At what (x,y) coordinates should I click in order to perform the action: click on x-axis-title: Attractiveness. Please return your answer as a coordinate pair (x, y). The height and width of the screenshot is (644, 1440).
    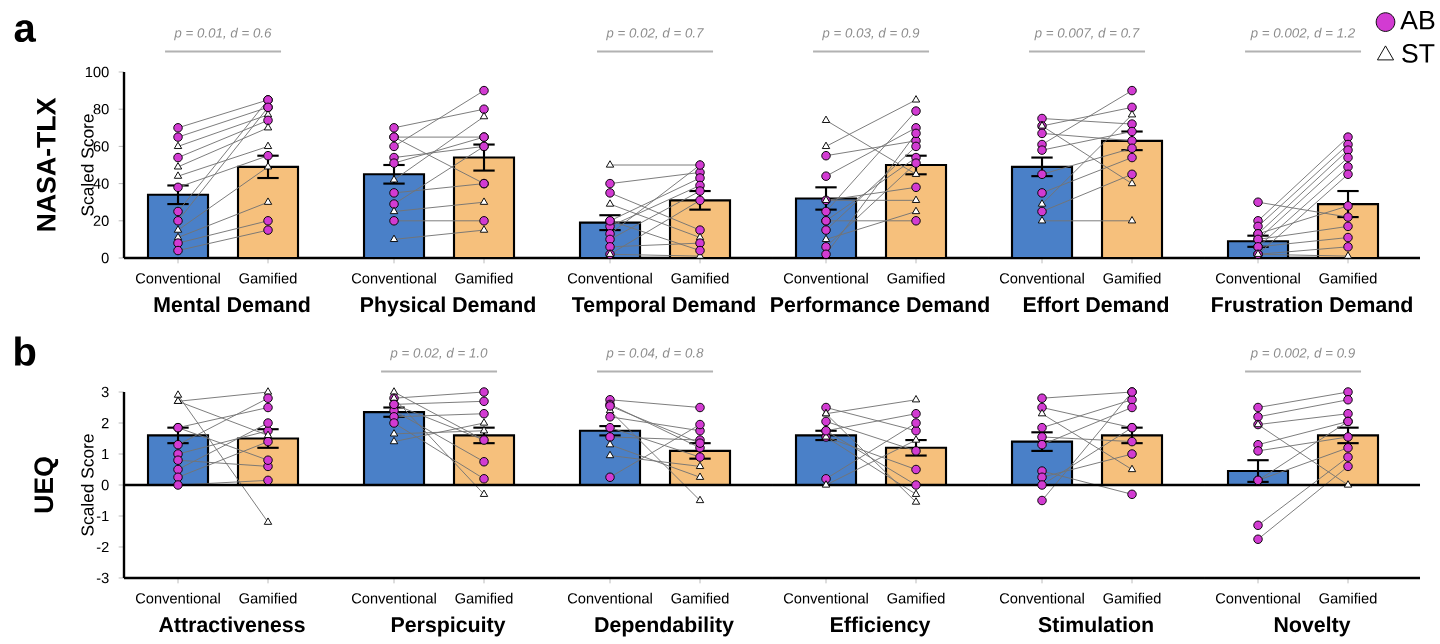
    Looking at the image, I should click on (232, 624).